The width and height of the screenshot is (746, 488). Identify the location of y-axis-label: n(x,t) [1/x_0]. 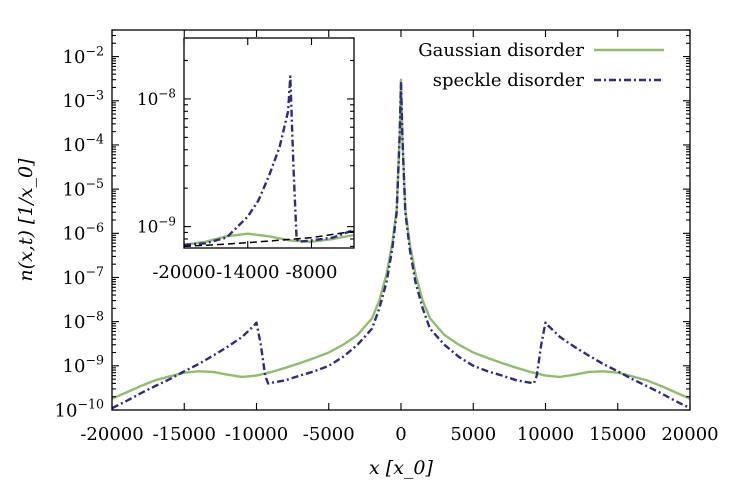
(26, 220).